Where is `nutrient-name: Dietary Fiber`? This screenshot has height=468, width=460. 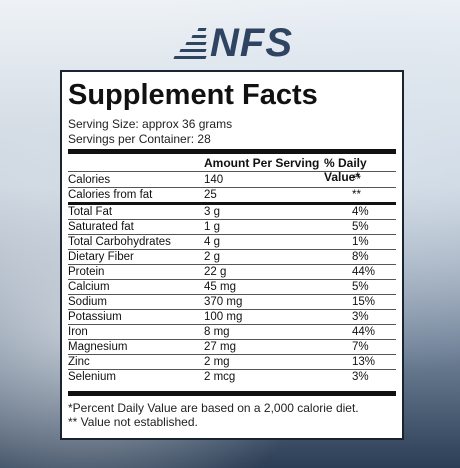 nutrient-name: Dietary Fiber is located at coordinates (101, 257).